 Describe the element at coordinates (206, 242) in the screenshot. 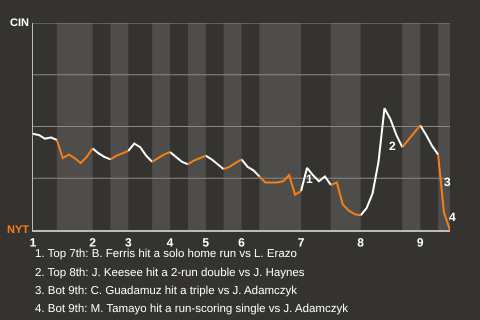

I see `x-tick-label: 5` at that location.